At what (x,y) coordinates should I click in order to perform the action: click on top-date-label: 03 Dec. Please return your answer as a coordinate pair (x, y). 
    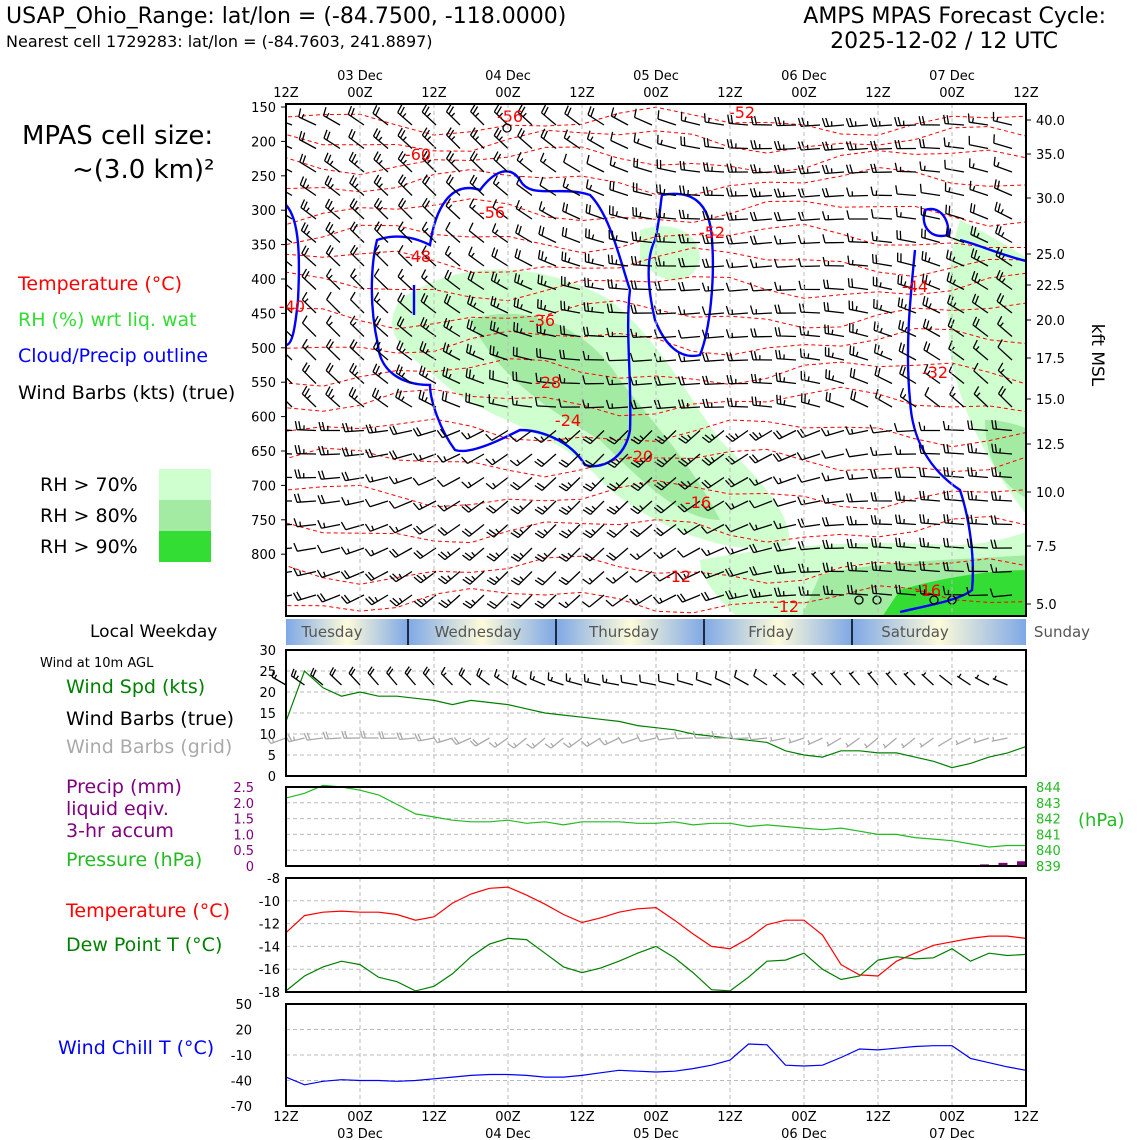
    Looking at the image, I should click on (360, 76).